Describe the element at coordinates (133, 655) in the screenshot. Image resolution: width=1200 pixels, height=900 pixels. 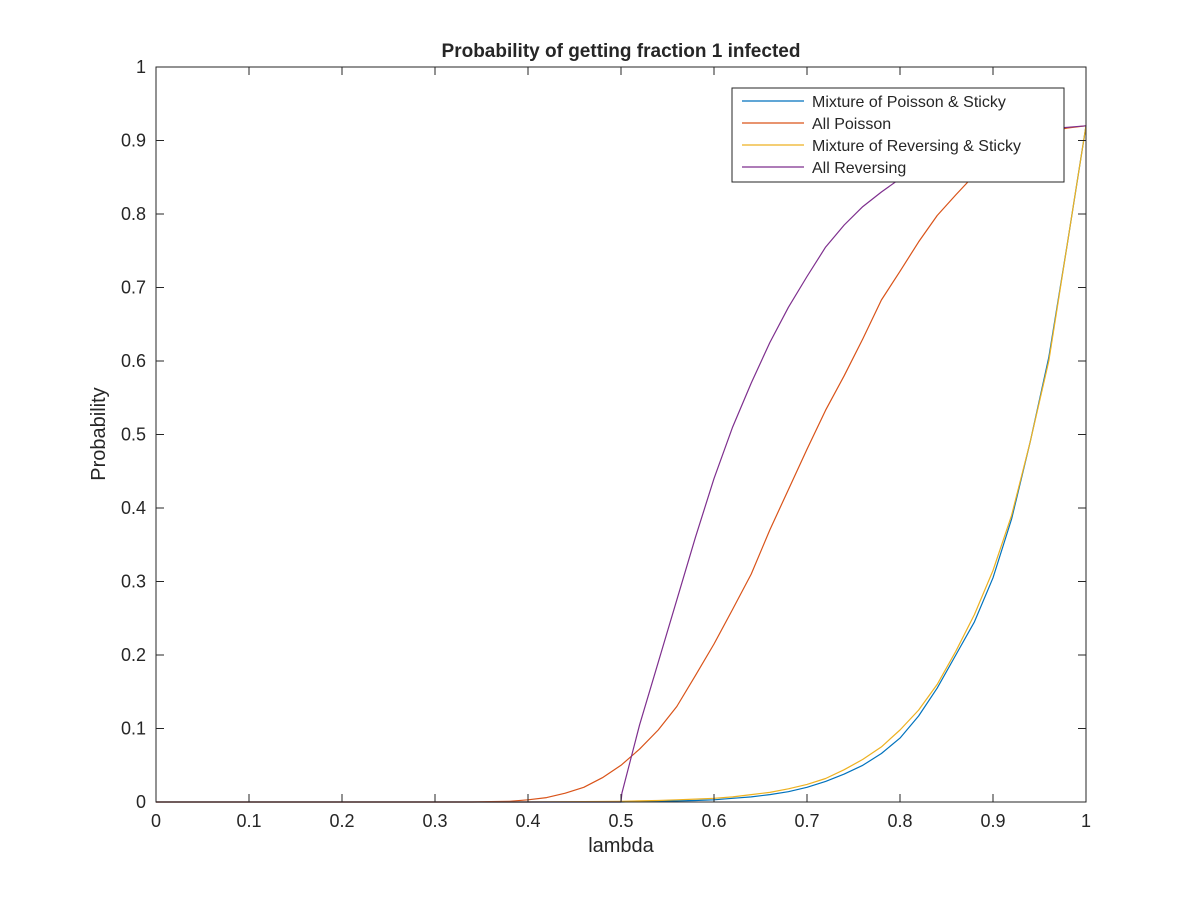
I see `y-tick-label: 0.2` at that location.